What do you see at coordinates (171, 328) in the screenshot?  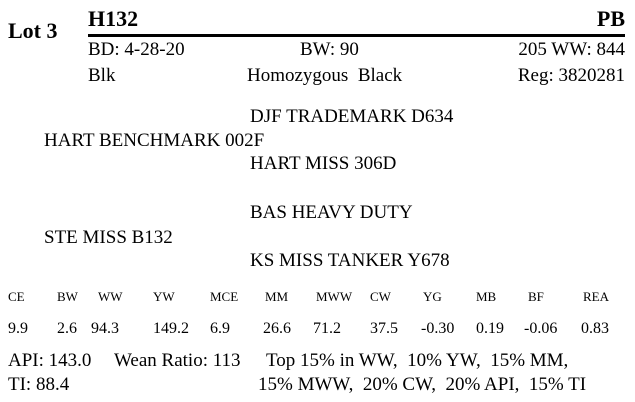 I see `epd-value: 149.2` at bounding box center [171, 328].